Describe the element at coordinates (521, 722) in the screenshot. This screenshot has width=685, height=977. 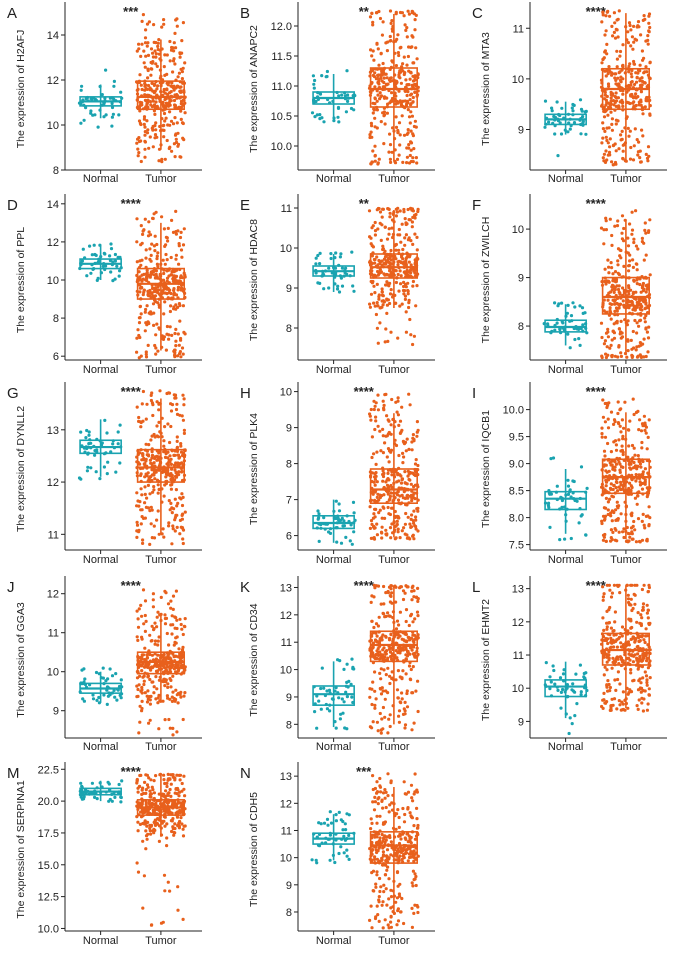
I see `y-tick-label: 9` at that location.